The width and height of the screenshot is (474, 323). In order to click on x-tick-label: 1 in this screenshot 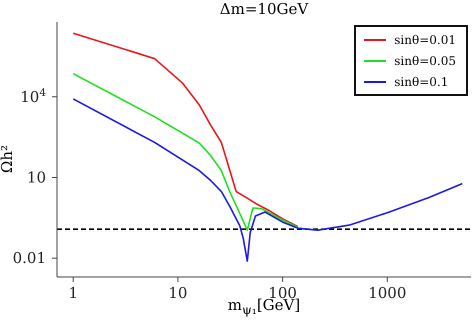, I will do `click(73, 293)`.